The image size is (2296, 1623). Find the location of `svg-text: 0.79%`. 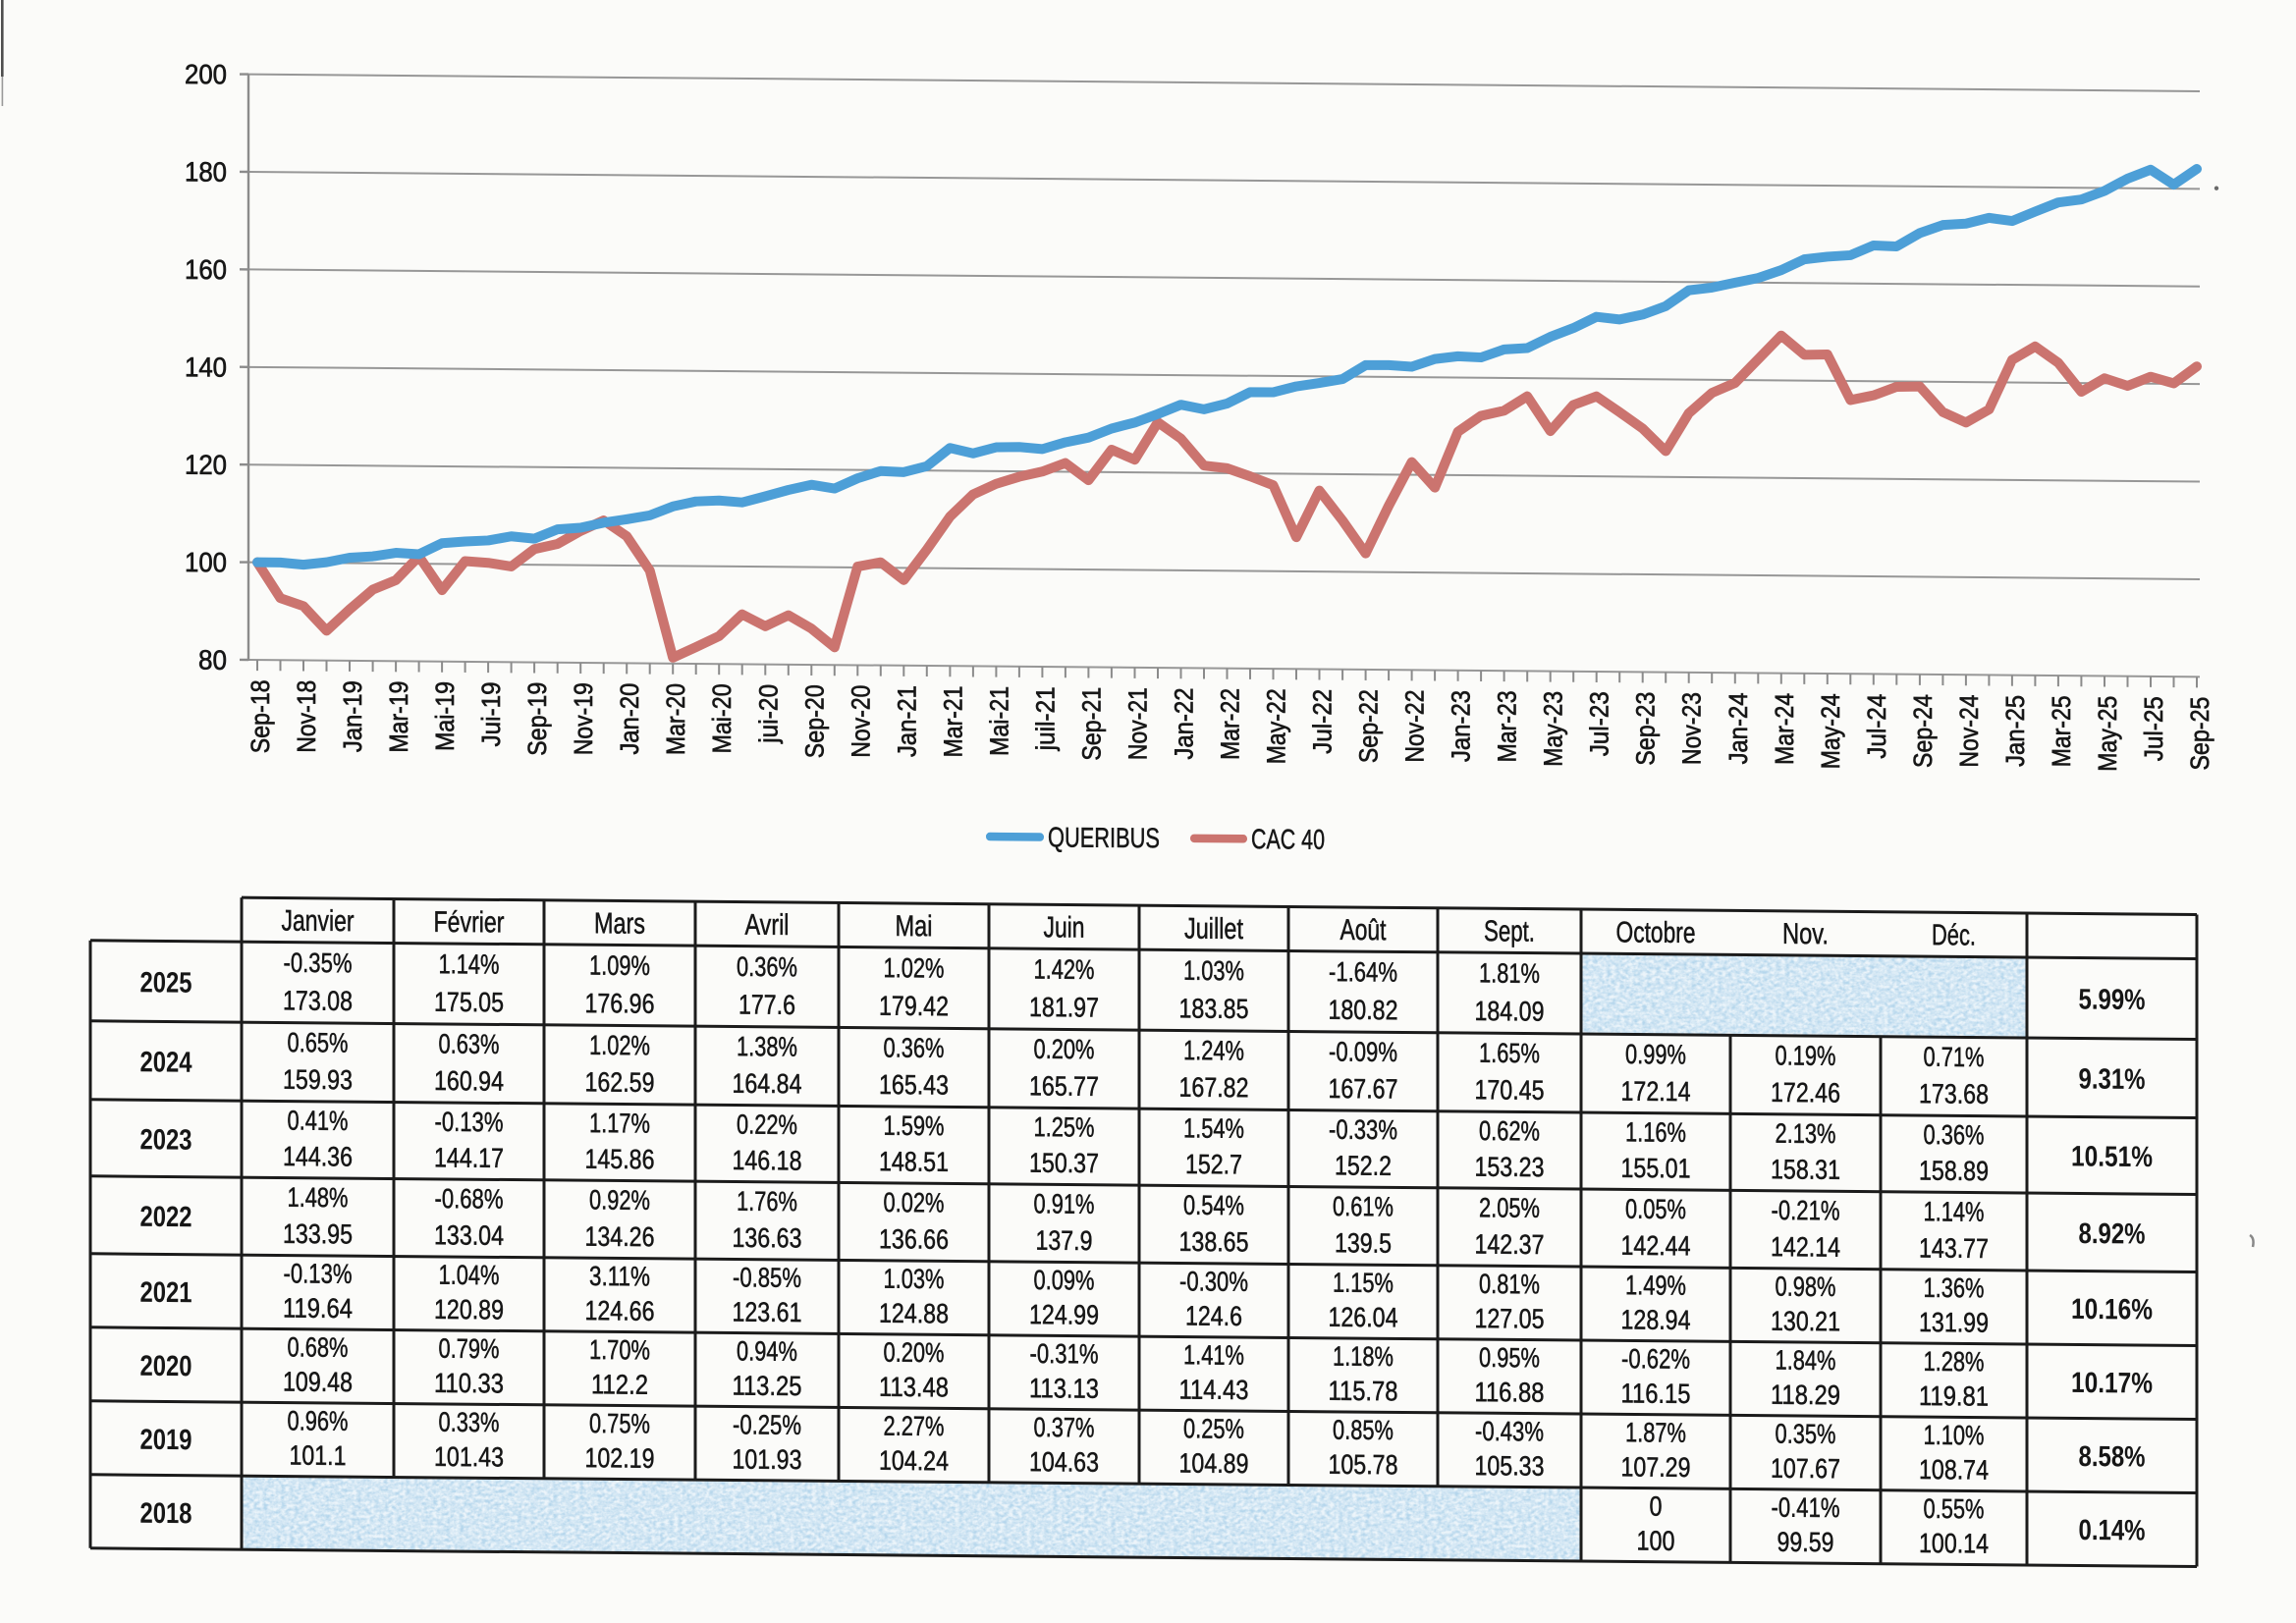

svg-text: 0.79% is located at coordinates (469, 1349).